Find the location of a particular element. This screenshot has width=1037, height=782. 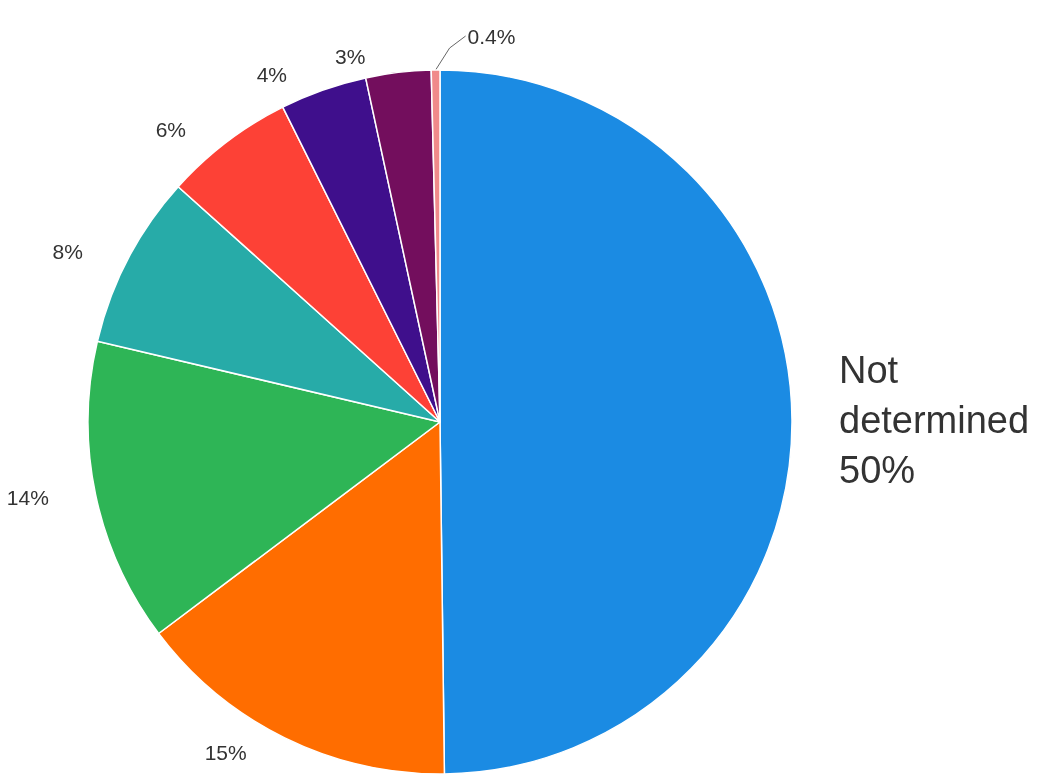

slice-label: Not determined is located at coordinates (934, 394).